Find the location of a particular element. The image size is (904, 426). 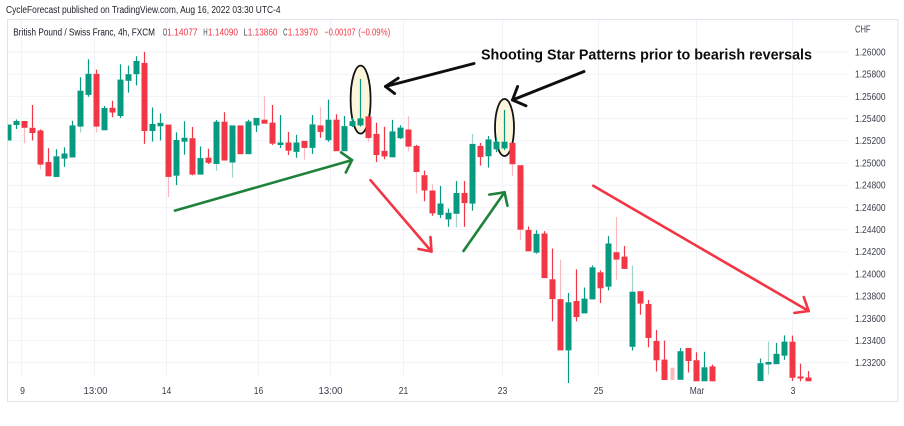

svg-text: 1.26000 is located at coordinates (870, 52).